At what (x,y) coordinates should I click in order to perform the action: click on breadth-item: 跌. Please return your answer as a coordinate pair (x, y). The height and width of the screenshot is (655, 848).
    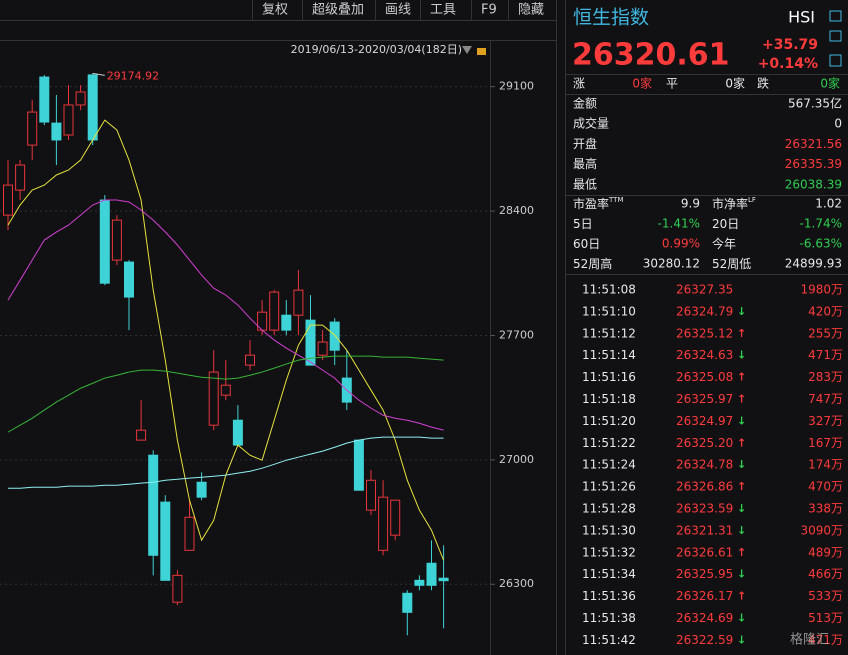
    Looking at the image, I should click on (763, 83).